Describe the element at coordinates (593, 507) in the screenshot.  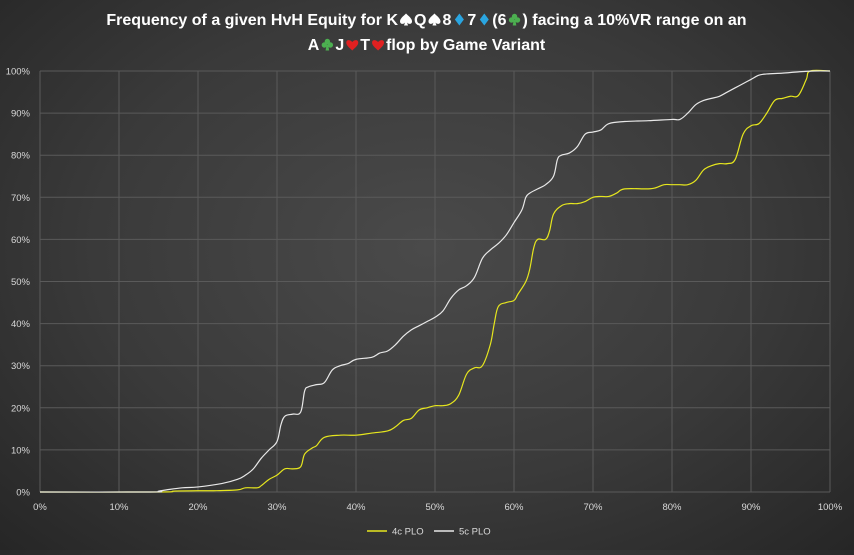
I see `x-tick-label: 70%` at that location.